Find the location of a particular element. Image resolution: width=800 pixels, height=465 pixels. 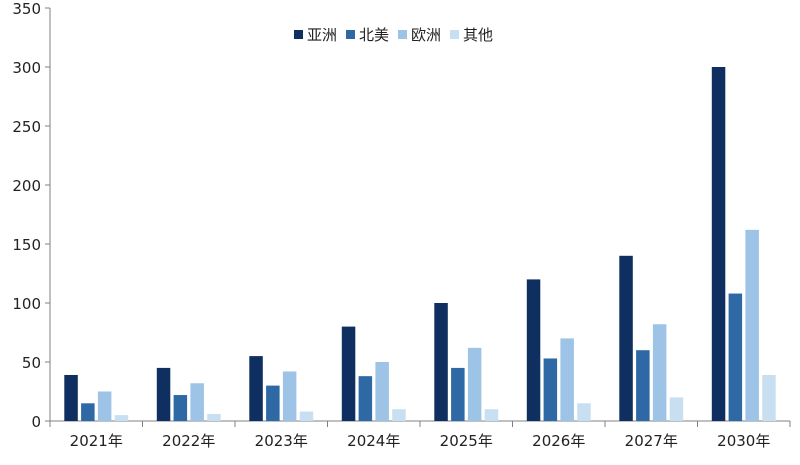

y-tick-label: 50 is located at coordinates (31, 363).